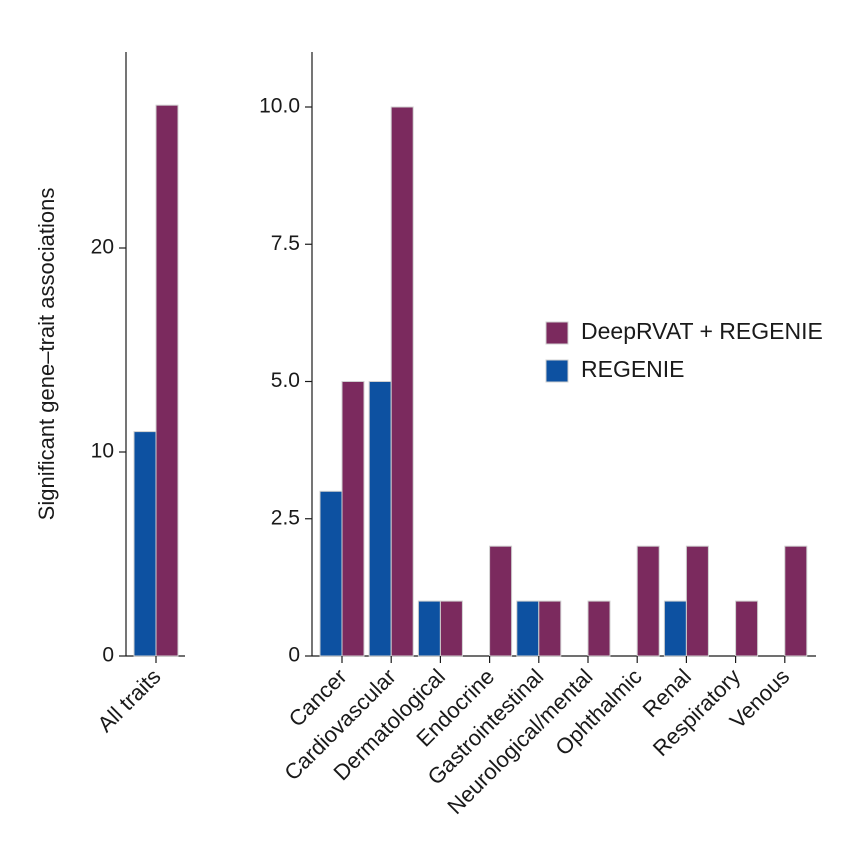  What do you see at coordinates (697, 601) in the screenshot?
I see `bar-deeprvat-renal` at bounding box center [697, 601].